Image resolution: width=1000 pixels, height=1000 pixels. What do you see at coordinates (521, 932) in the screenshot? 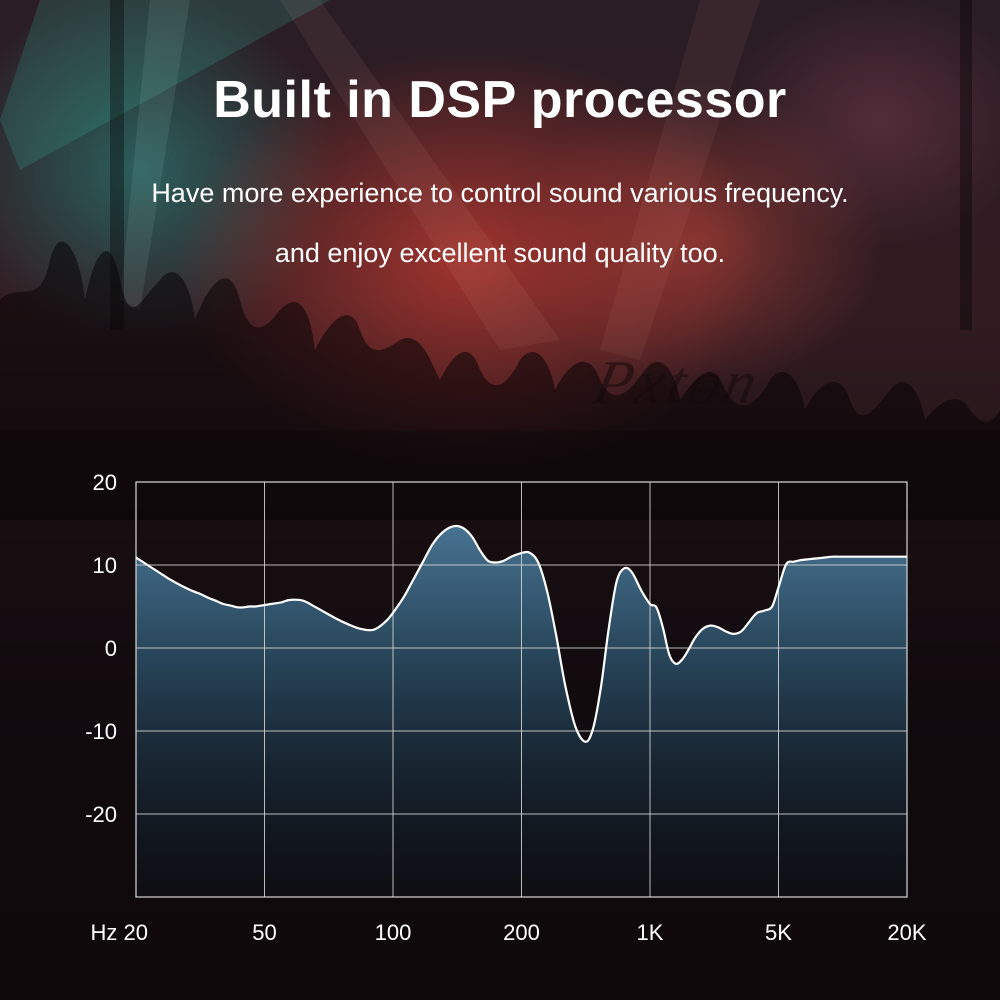
I see `x-tick-label: 200` at bounding box center [521, 932].